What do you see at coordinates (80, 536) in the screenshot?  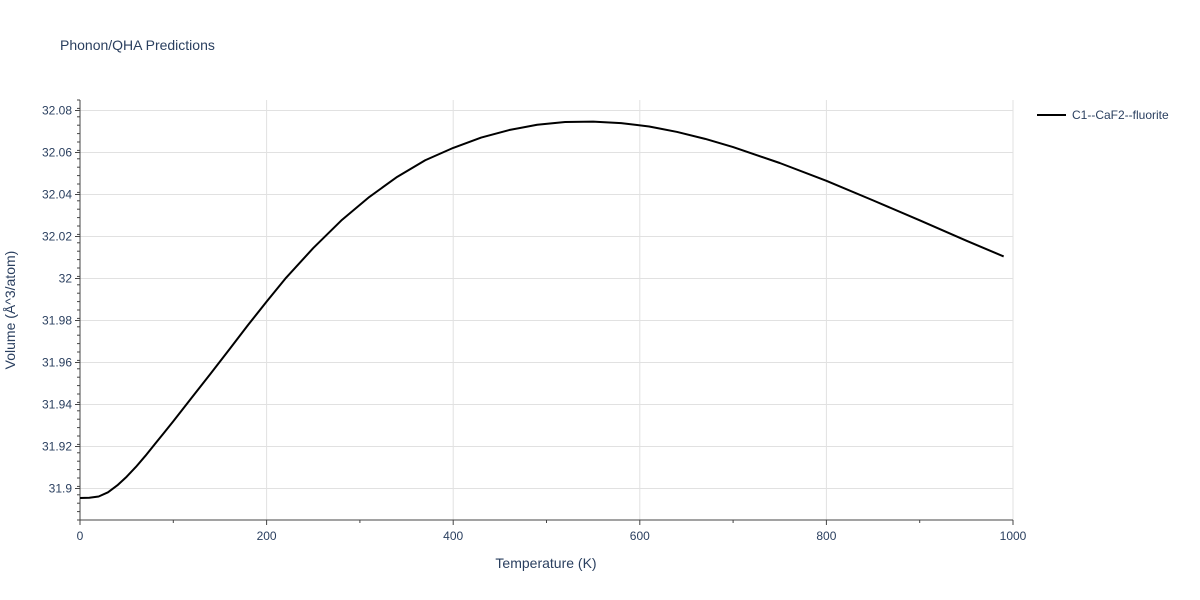 I see `x-tick-label: 0` at bounding box center [80, 536].